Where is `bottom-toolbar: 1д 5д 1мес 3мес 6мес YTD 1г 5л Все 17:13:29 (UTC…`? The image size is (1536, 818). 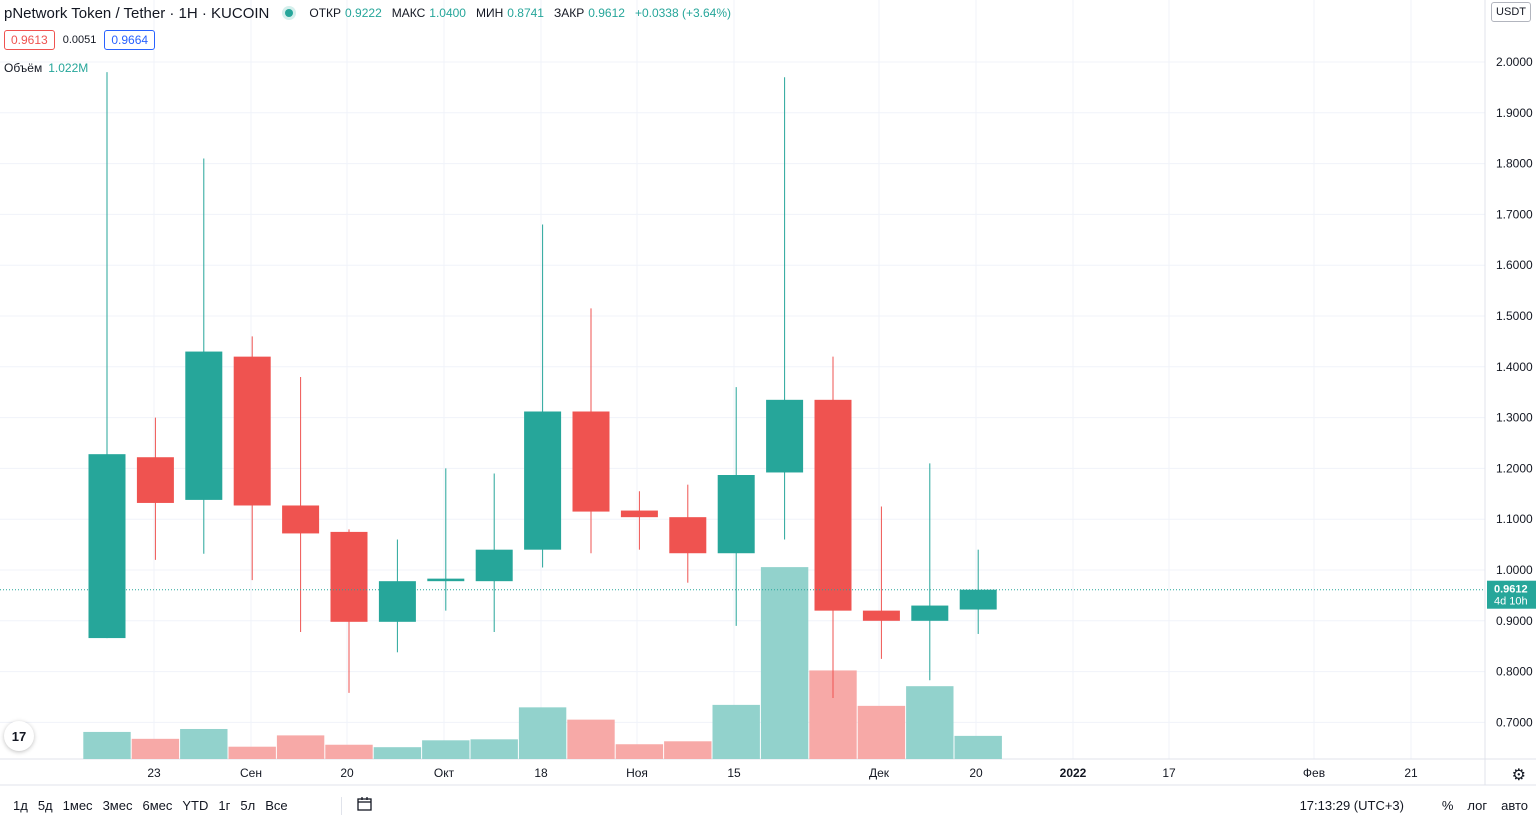
bottom-toolbar: 1д 5д 1мес 3мес 6мес YTD 1г 5л Все 17:13:29 (UTC… is located at coordinates (768, 805).